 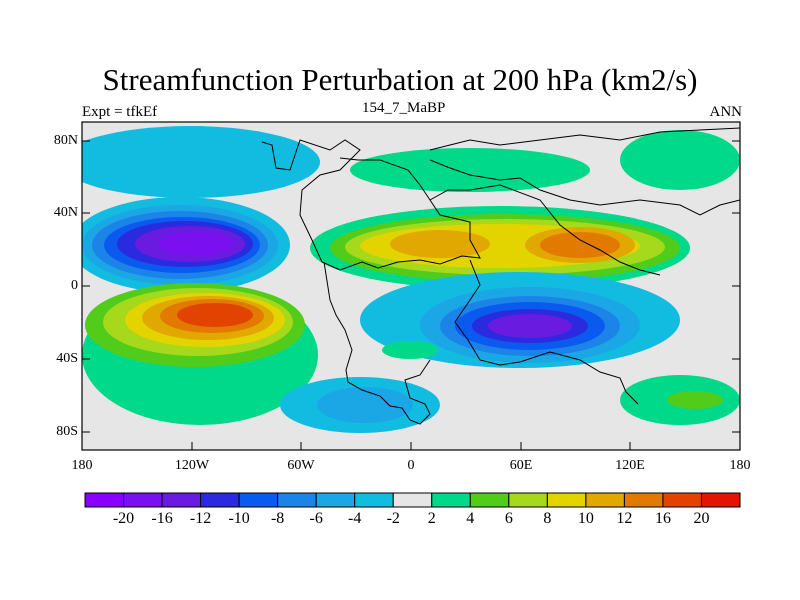 I want to click on y-tick-label: 0, so click(x=74, y=285).